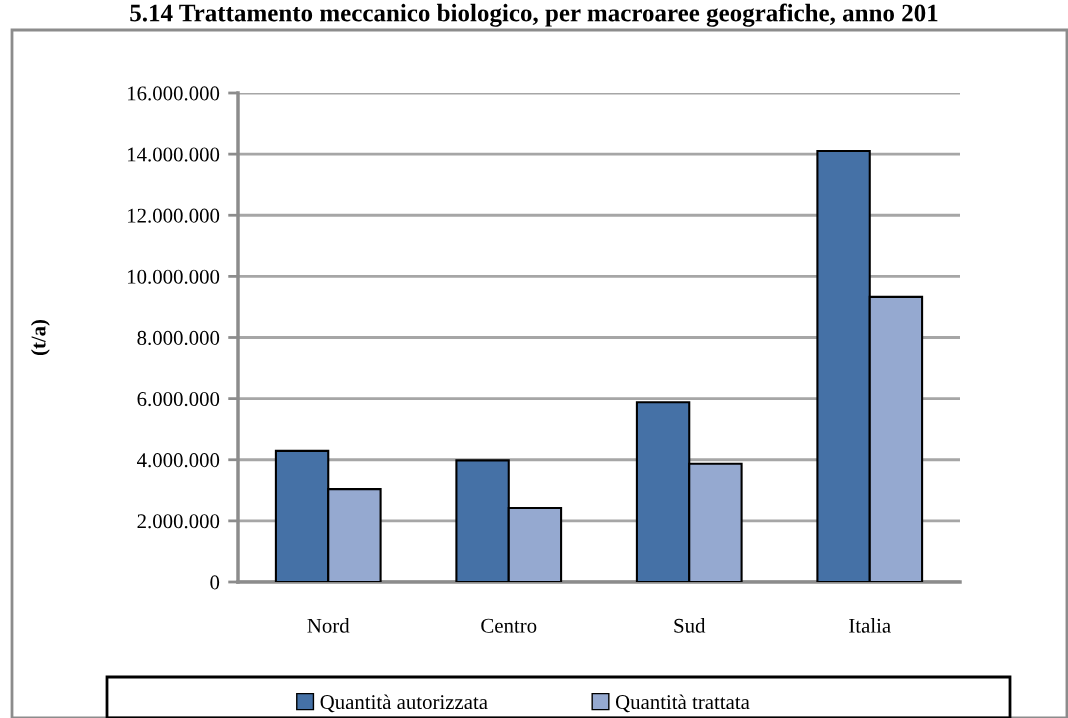 This screenshot has height=718, width=1068. Describe the element at coordinates (174, 276) in the screenshot. I see `y-tick-label: 10.000.000` at that location.